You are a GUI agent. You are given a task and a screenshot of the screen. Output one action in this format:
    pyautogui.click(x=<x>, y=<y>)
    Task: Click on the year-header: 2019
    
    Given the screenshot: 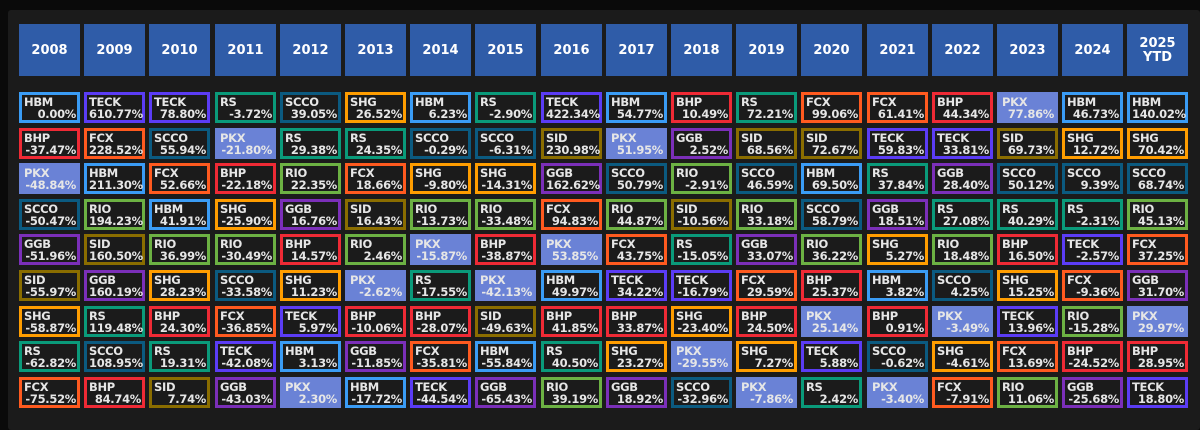 What is the action you would take?
    pyautogui.click(x=766, y=50)
    